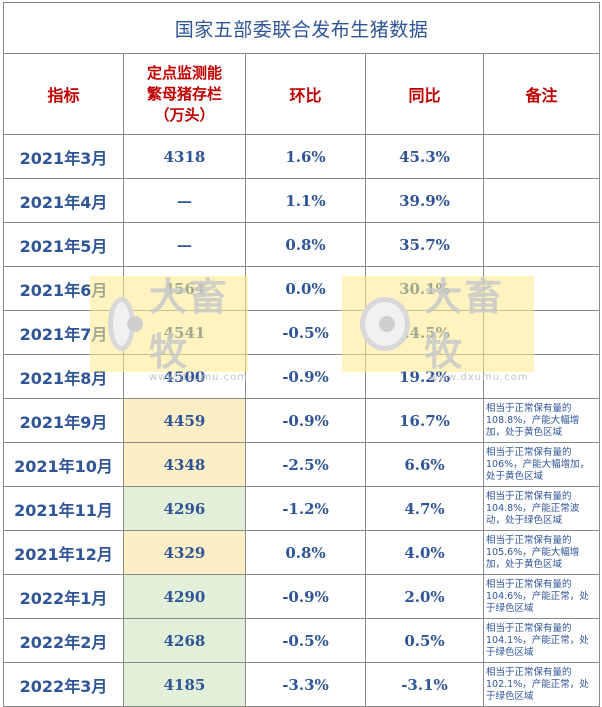 This screenshot has height=707, width=602. What do you see at coordinates (63, 596) in the screenshot?
I see `month-cell: 2022年1月` at bounding box center [63, 596].